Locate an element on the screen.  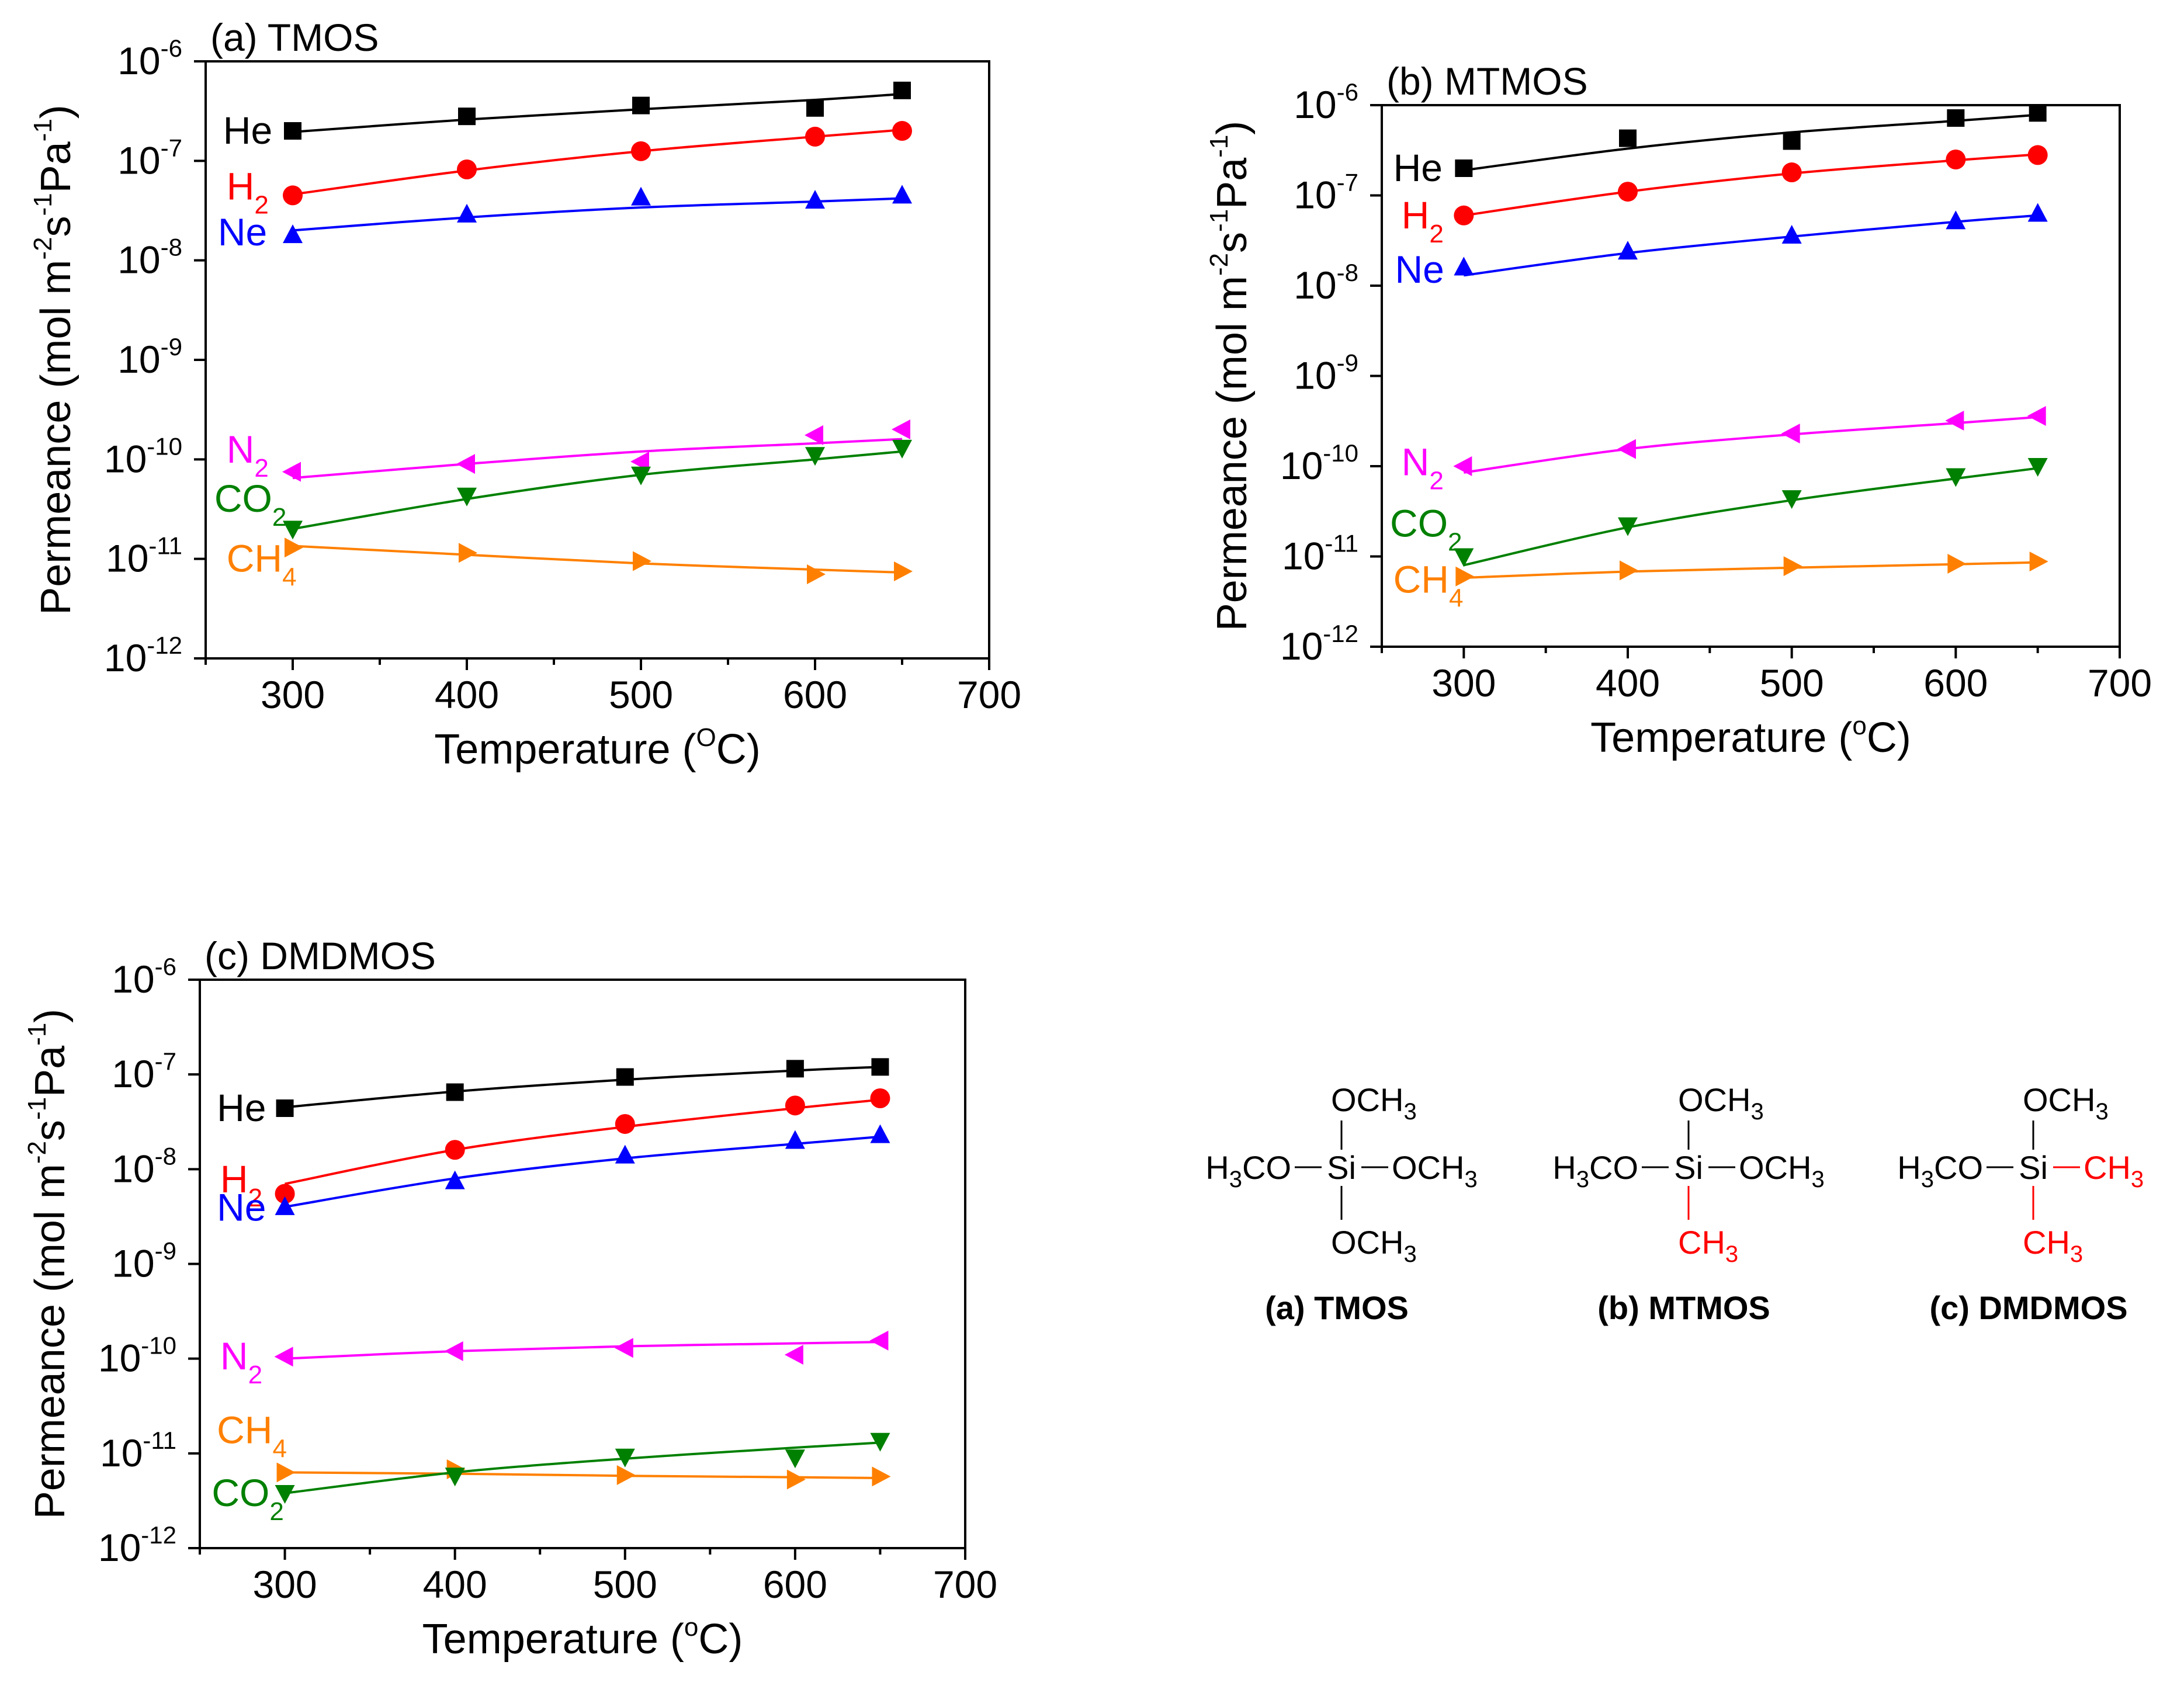
si-atom: Si is located at coordinates (1341, 1167).